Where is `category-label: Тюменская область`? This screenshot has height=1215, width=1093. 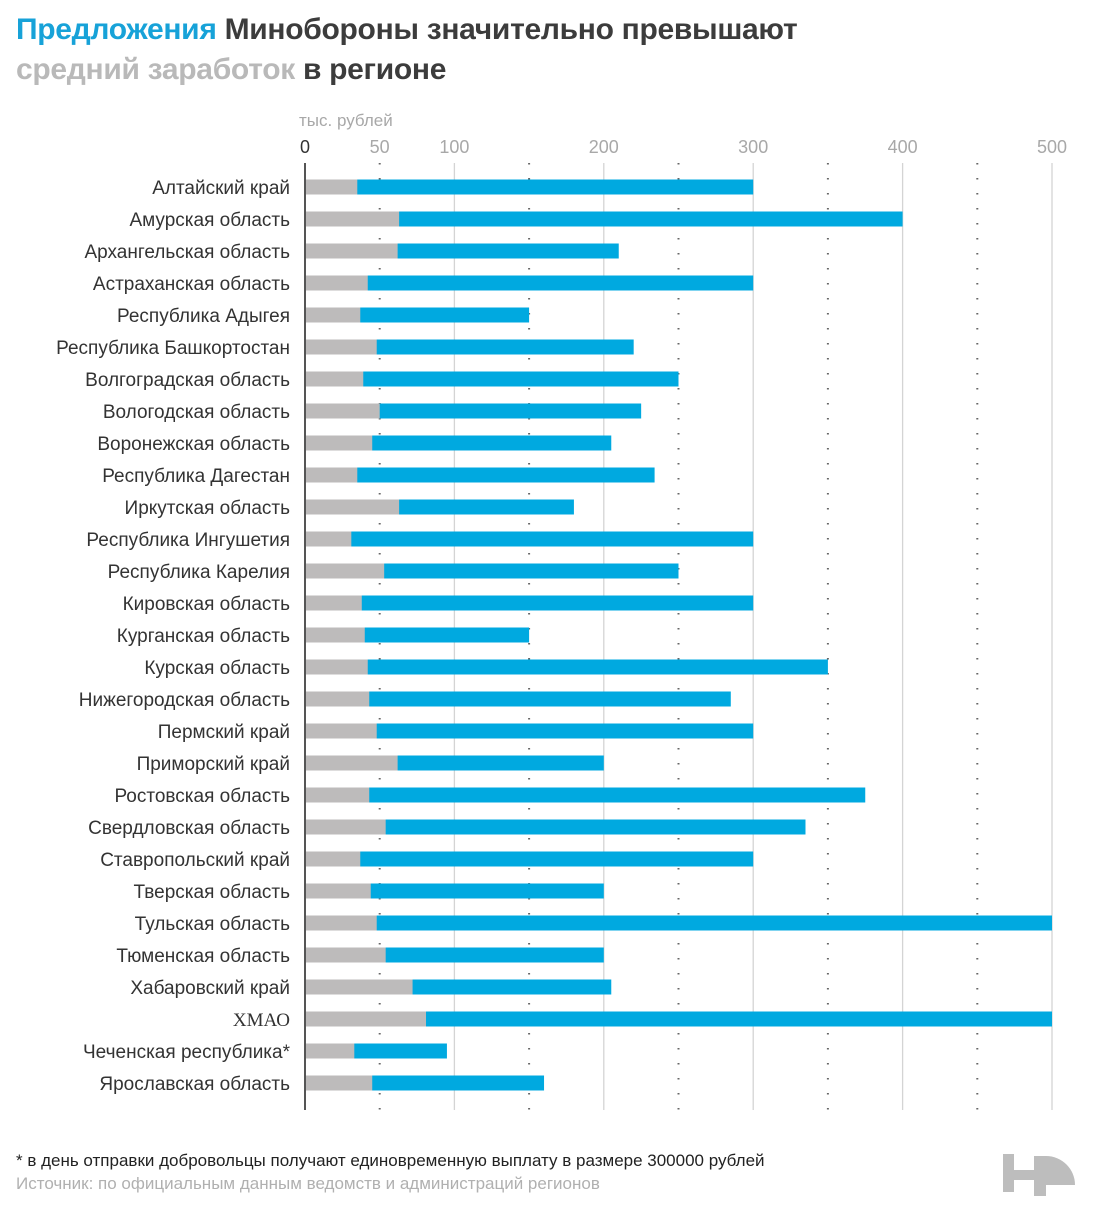 category-label: Тюменская область is located at coordinates (203, 956).